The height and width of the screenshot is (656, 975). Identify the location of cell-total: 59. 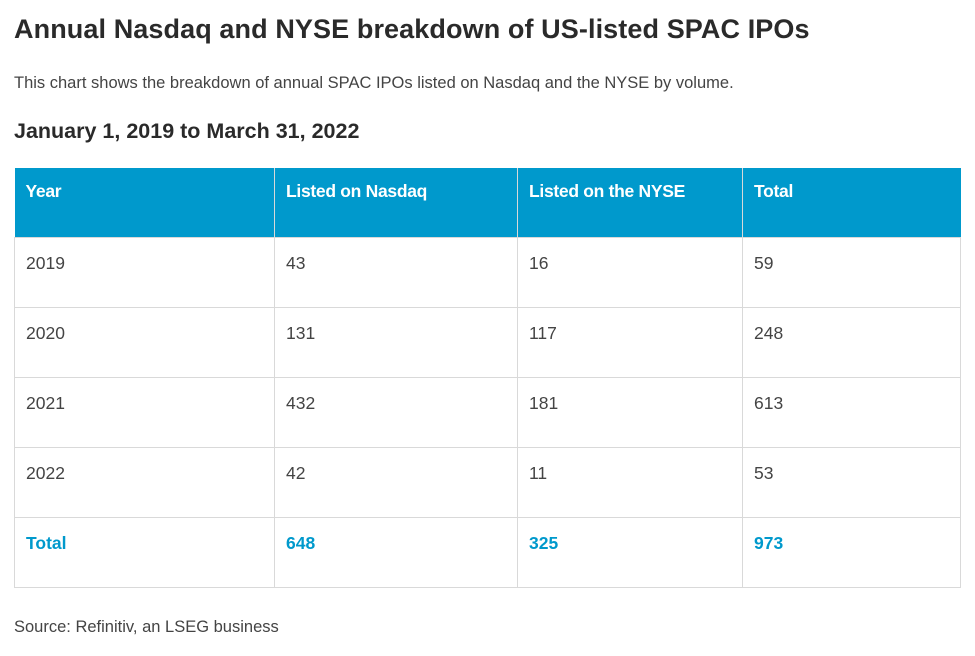
(851, 272).